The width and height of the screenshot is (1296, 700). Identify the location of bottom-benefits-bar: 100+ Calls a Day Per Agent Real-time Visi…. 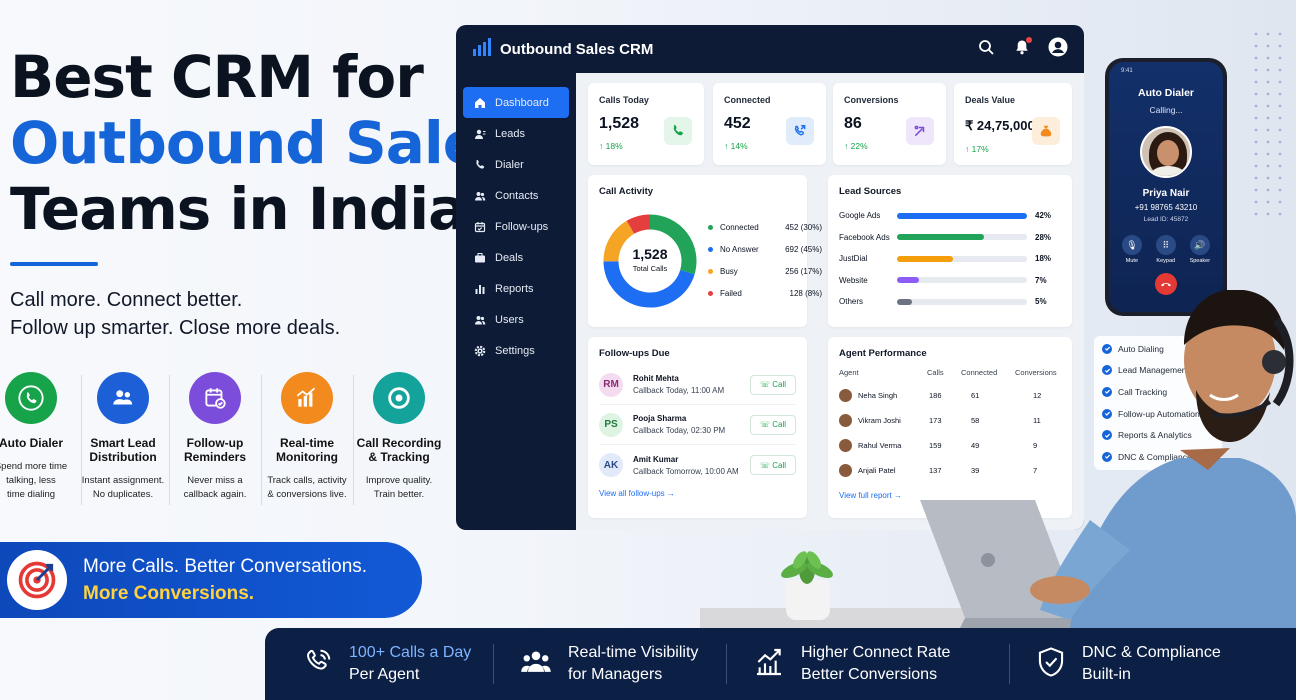
(780, 664).